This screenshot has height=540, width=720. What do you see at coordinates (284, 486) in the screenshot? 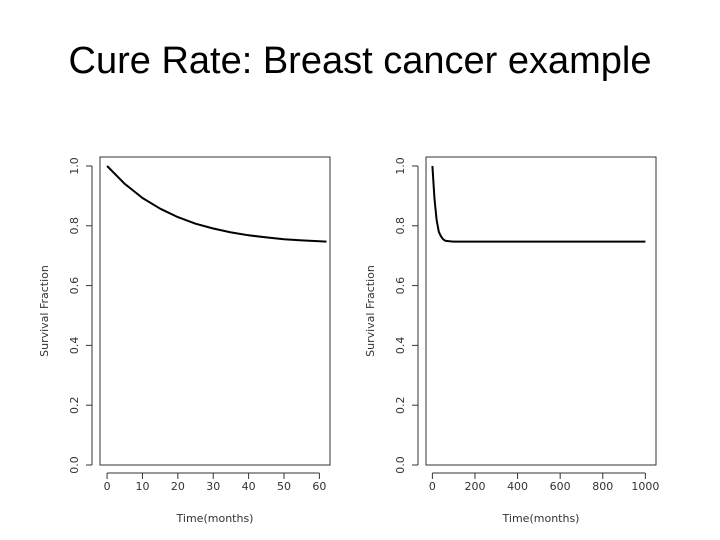
I see `x-tick-label: 50` at bounding box center [284, 486].